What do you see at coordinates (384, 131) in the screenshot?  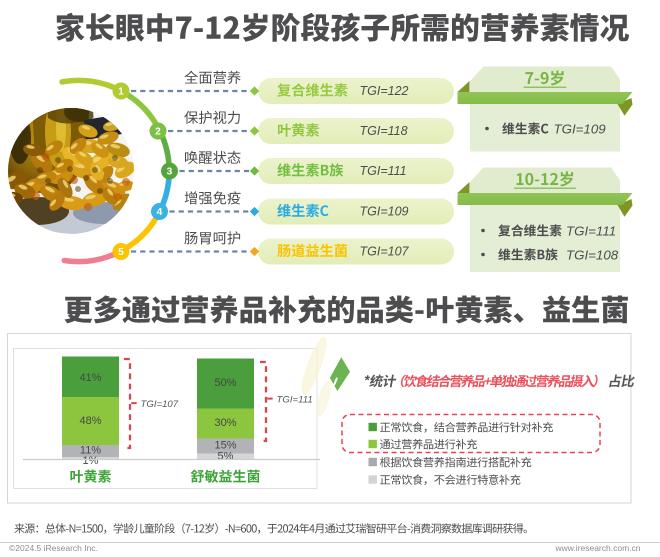 I see `svg-text: TGI=118` at bounding box center [384, 131].